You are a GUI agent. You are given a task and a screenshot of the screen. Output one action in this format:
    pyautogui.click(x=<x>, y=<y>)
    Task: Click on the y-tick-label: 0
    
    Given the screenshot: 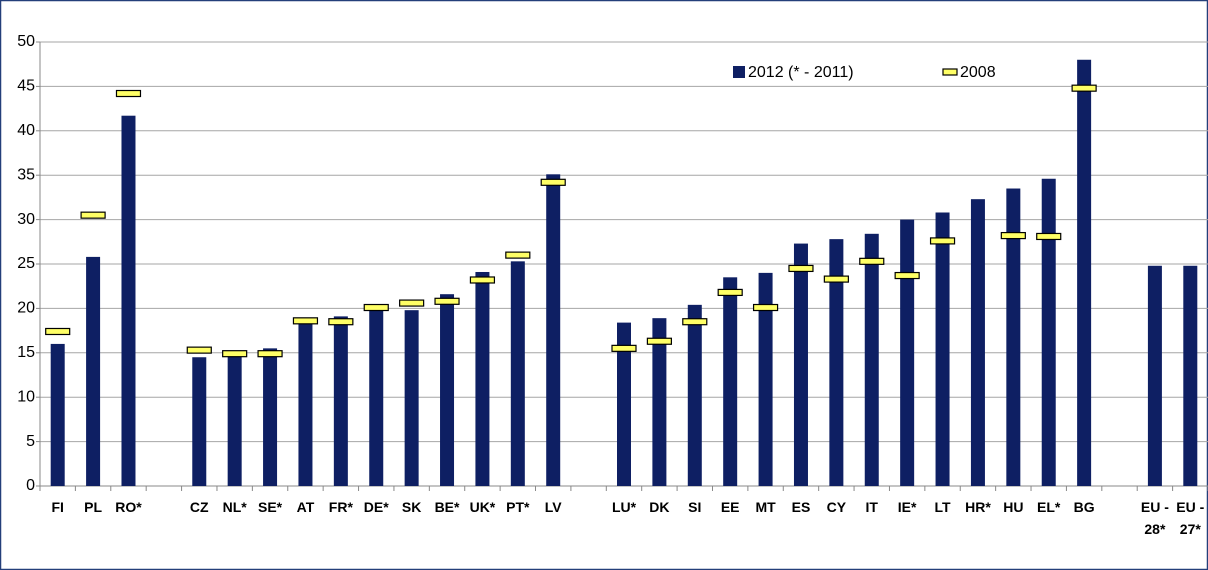 What is the action you would take?
    pyautogui.click(x=30, y=485)
    